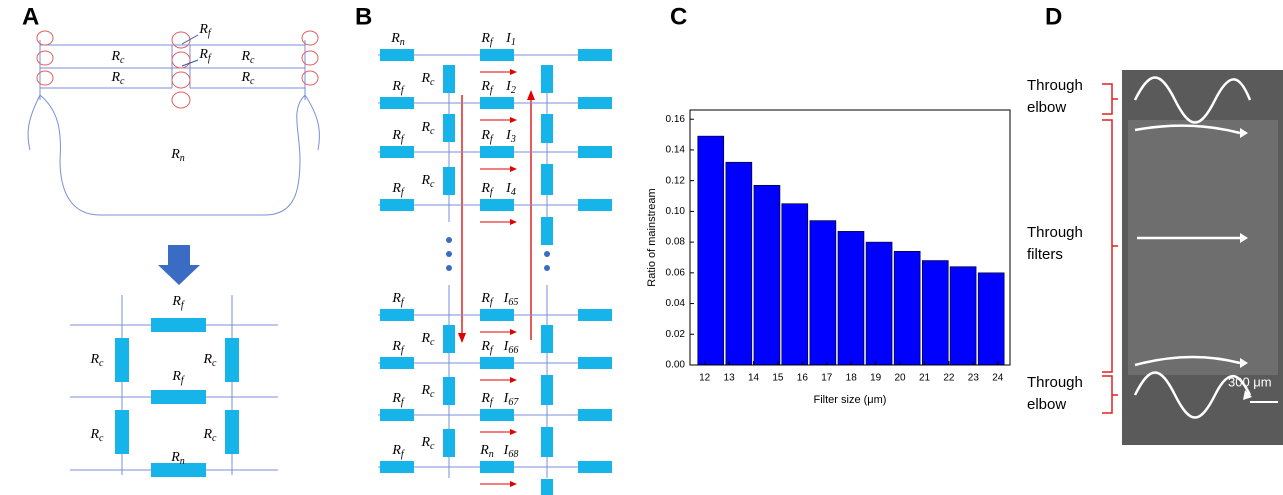 Image resolution: width=1283 pixels, height=495 pixels. Describe the element at coordinates (30, 16) in the screenshot. I see `panel-label: A` at that location.